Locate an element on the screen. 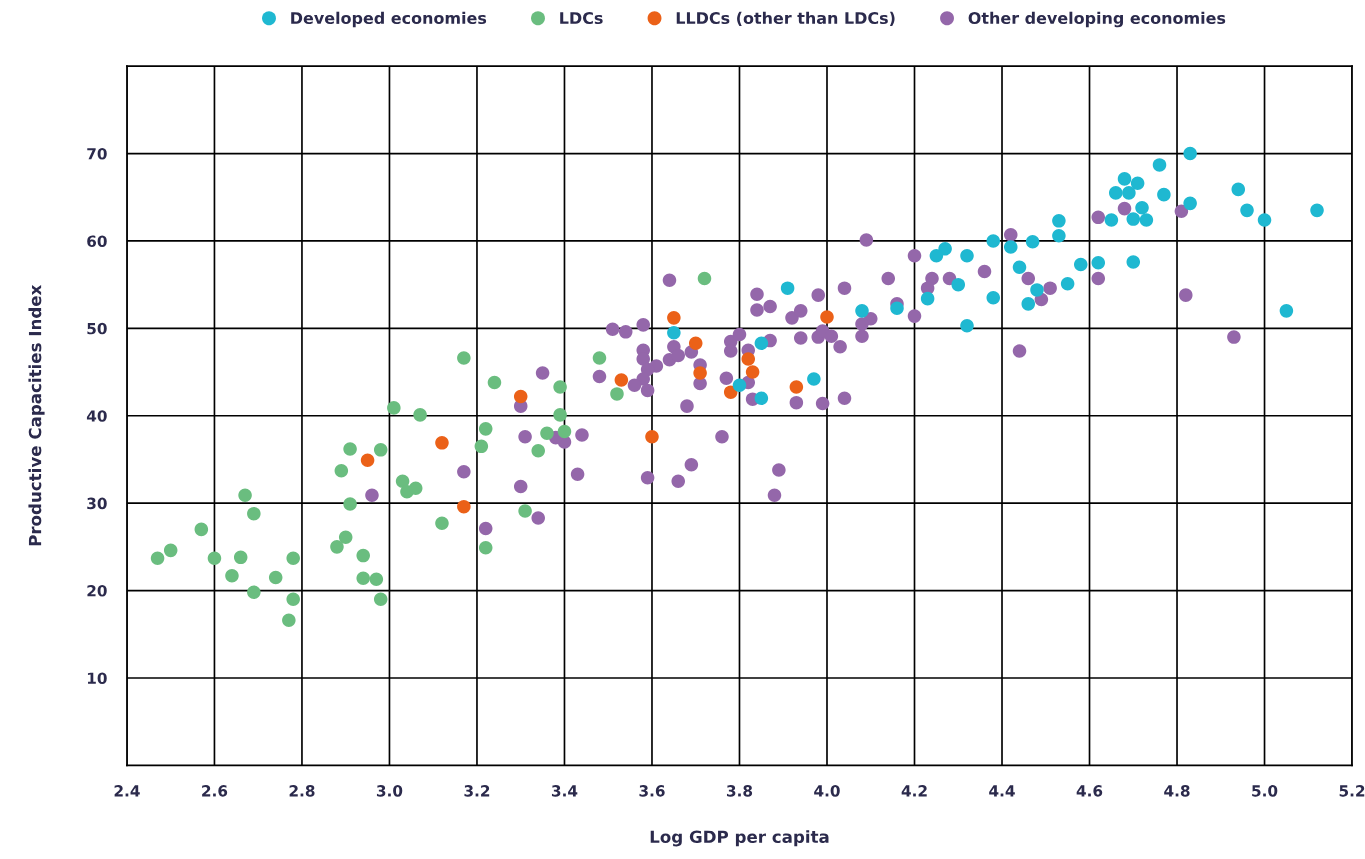  x-tick-label: 3.4 is located at coordinates (564, 791).